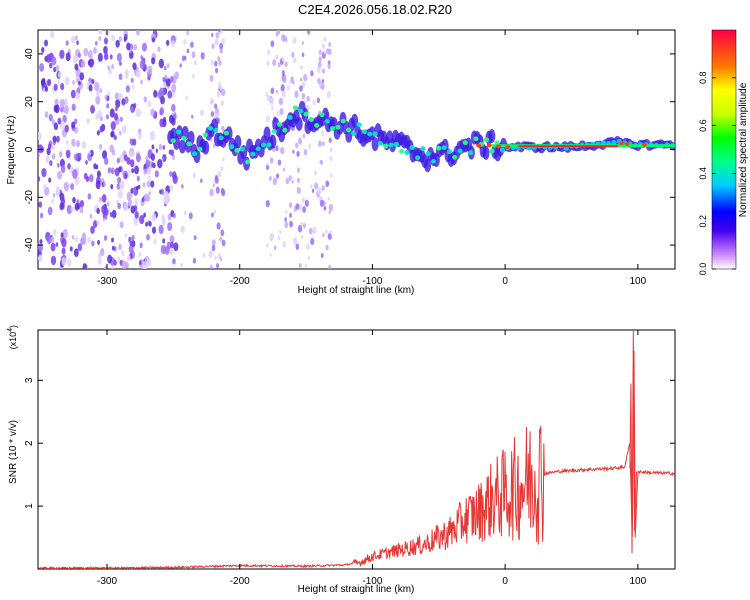 The image size is (750, 600). I want to click on snr-scale-suffix: ), so click(13, 326).